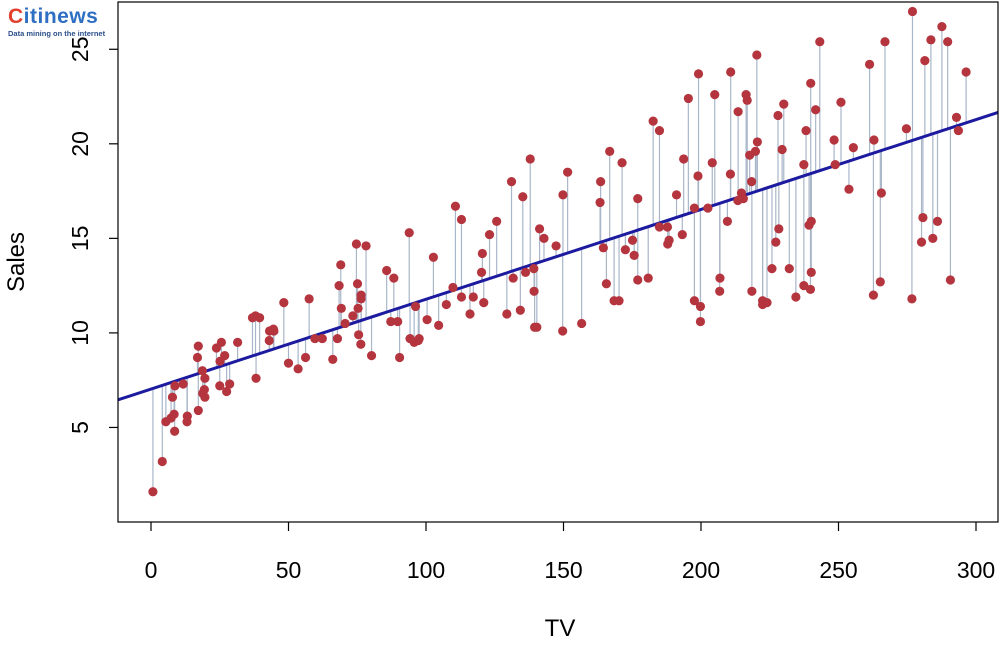 This screenshot has height=645, width=1000. Describe the element at coordinates (838, 570) in the screenshot. I see `x-tick-label: 250` at that location.